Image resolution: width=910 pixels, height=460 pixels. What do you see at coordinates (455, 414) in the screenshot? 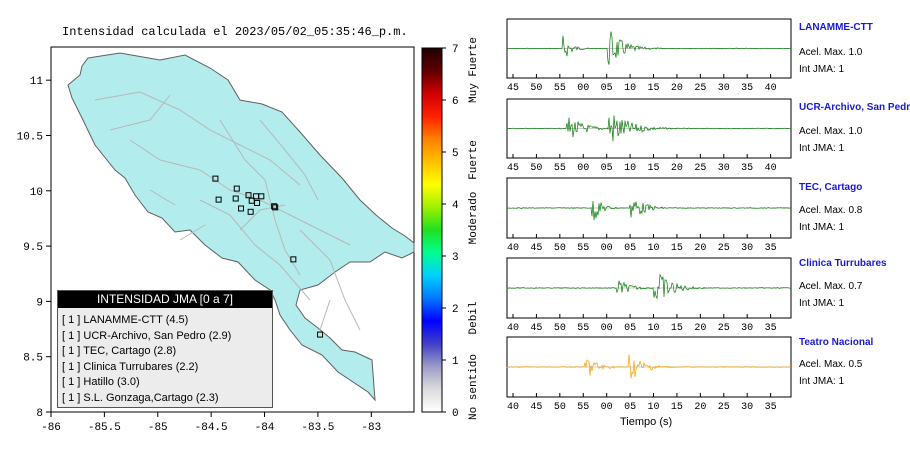
I see `colorbar-tick-label: 0` at bounding box center [455, 414].